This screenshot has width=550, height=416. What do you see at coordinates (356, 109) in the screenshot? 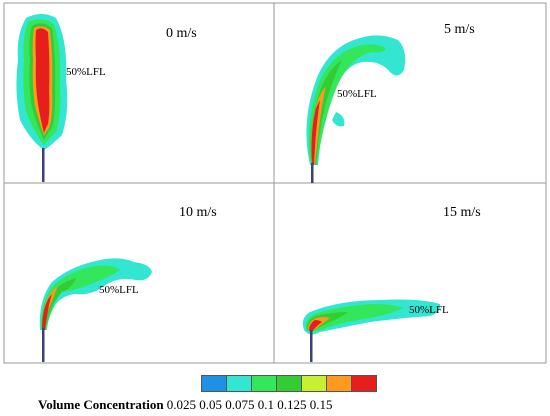
I see `plume-5ms` at bounding box center [356, 109].